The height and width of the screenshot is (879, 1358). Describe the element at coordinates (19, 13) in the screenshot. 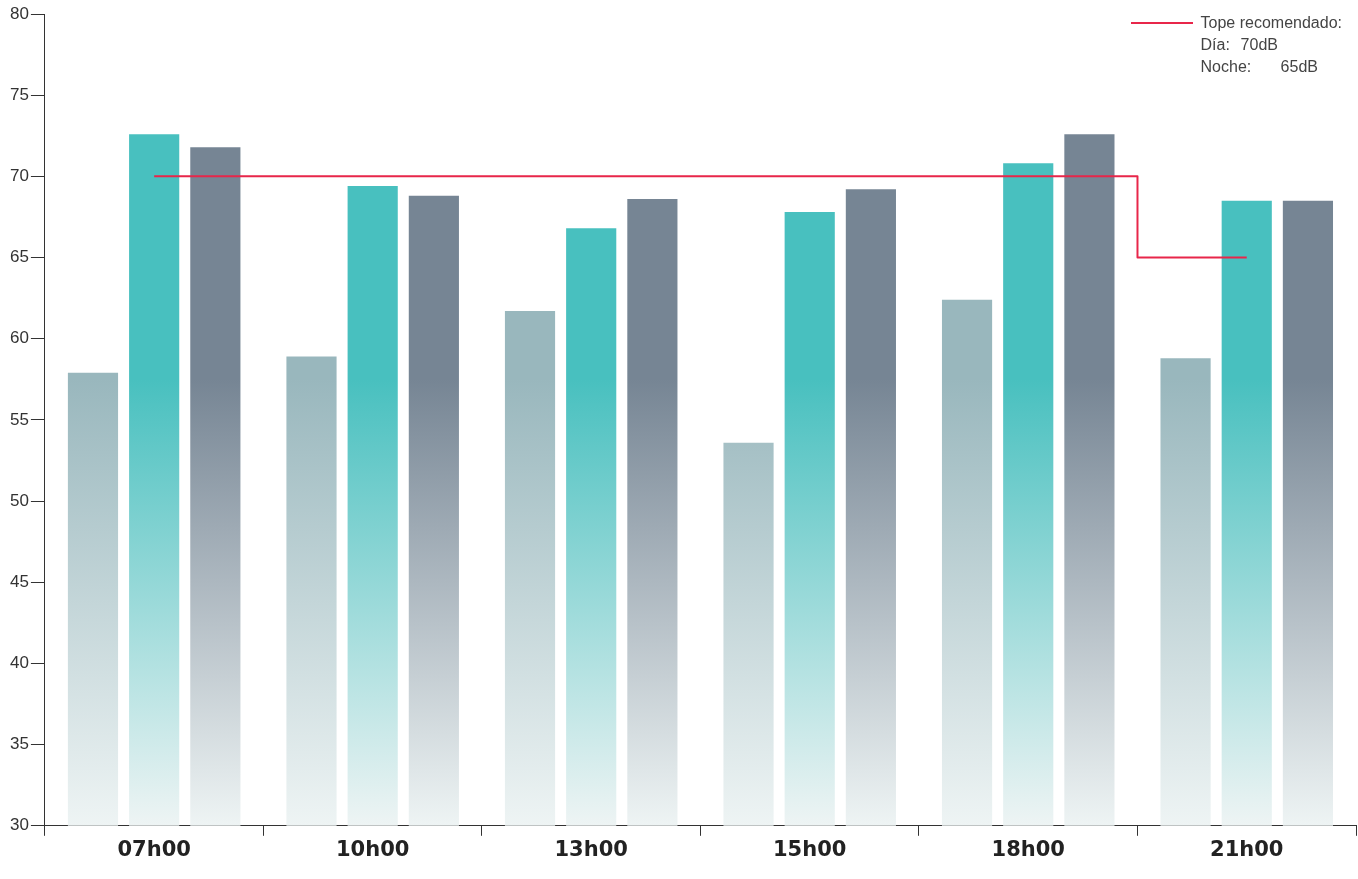

I see `y-tick-label: 80` at that location.